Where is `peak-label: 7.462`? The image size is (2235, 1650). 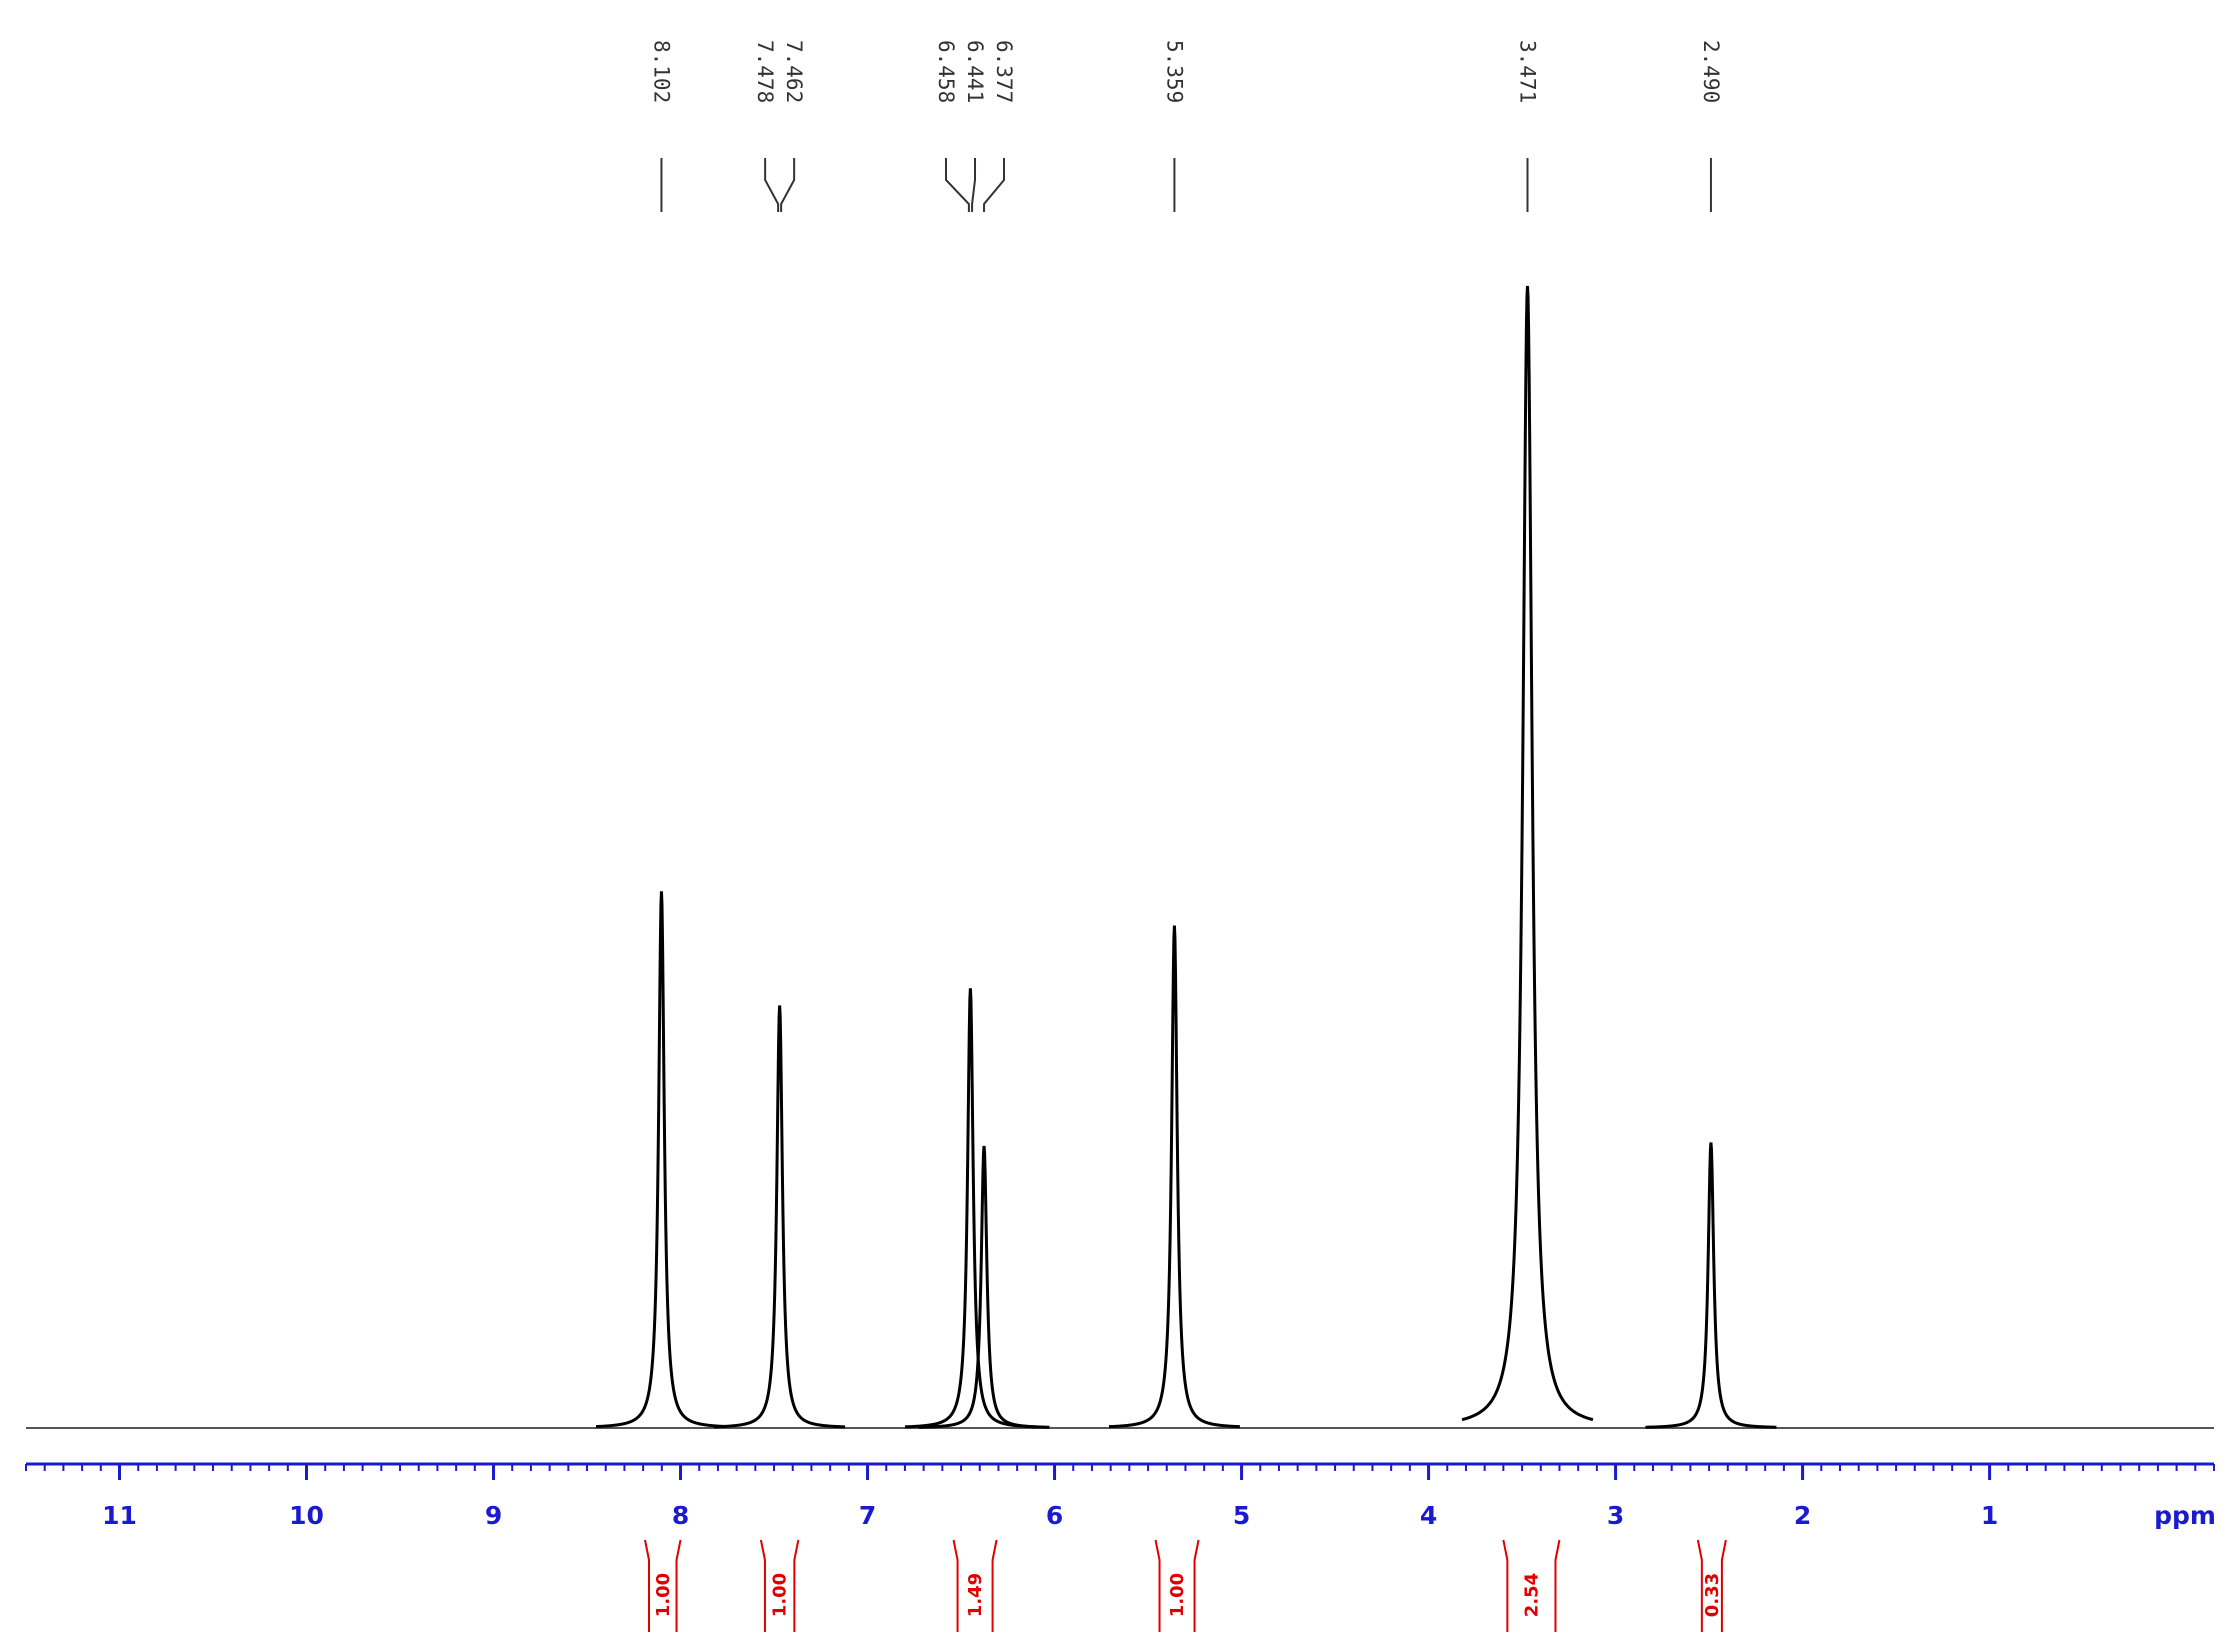
peak-label: 7.462 is located at coordinates (794, 71).